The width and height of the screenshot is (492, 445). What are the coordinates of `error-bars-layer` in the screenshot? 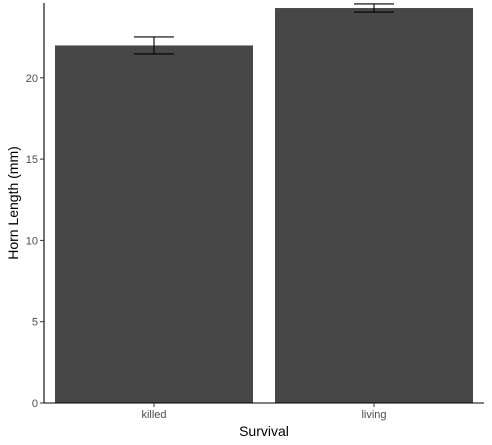 It's located at (264, 29).